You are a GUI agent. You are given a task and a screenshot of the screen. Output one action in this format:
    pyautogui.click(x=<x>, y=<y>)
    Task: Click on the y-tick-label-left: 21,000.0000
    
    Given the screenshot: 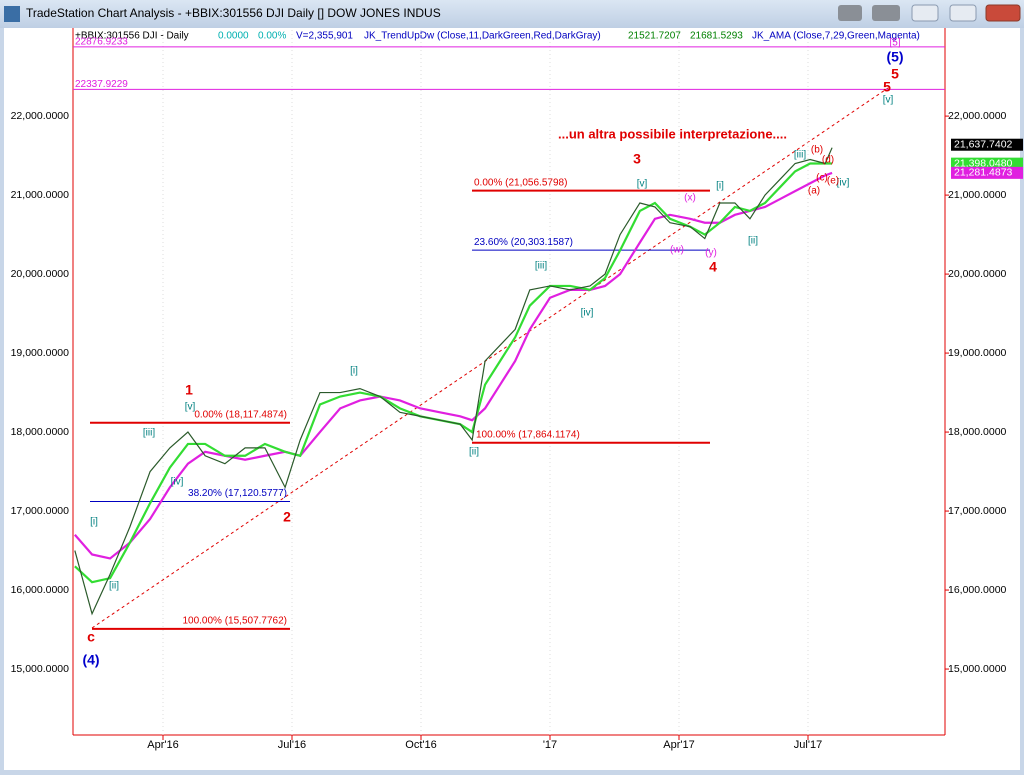 What is the action you would take?
    pyautogui.click(x=40, y=195)
    